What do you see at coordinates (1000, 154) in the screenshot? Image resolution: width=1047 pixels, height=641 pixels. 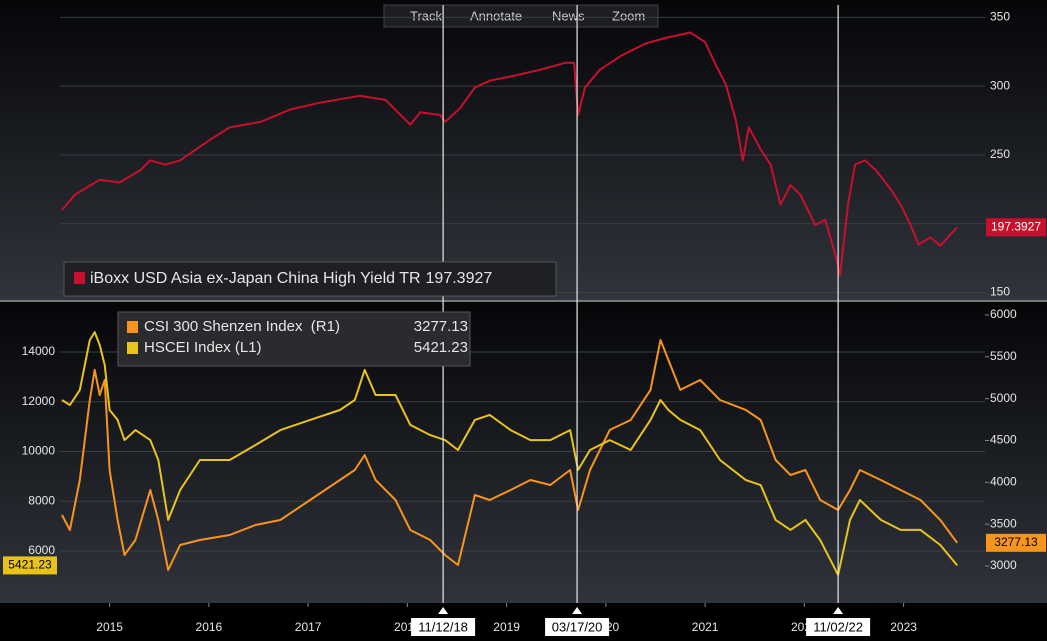 I see `y-tick-label: 250` at bounding box center [1000, 154].